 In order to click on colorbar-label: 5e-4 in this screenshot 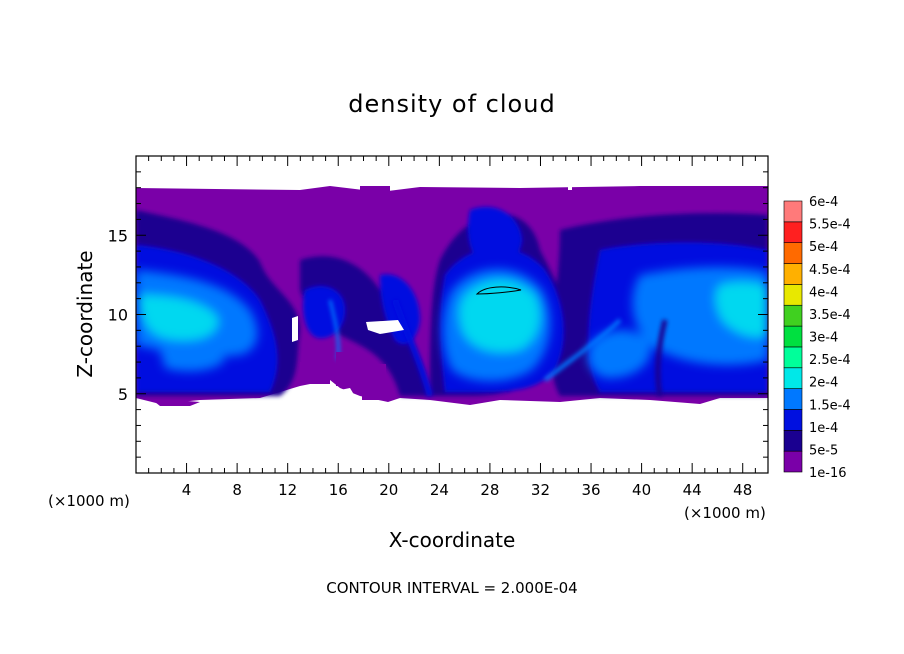, I will do `click(823, 247)`.